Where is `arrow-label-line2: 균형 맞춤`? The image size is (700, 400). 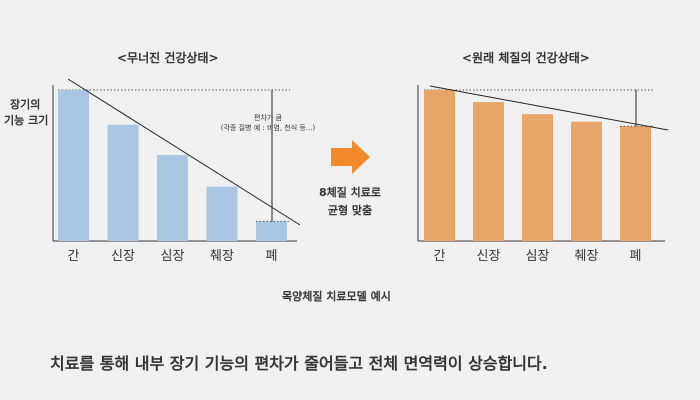
arrow-label-line2: 균형 맞춤 is located at coordinates (350, 210).